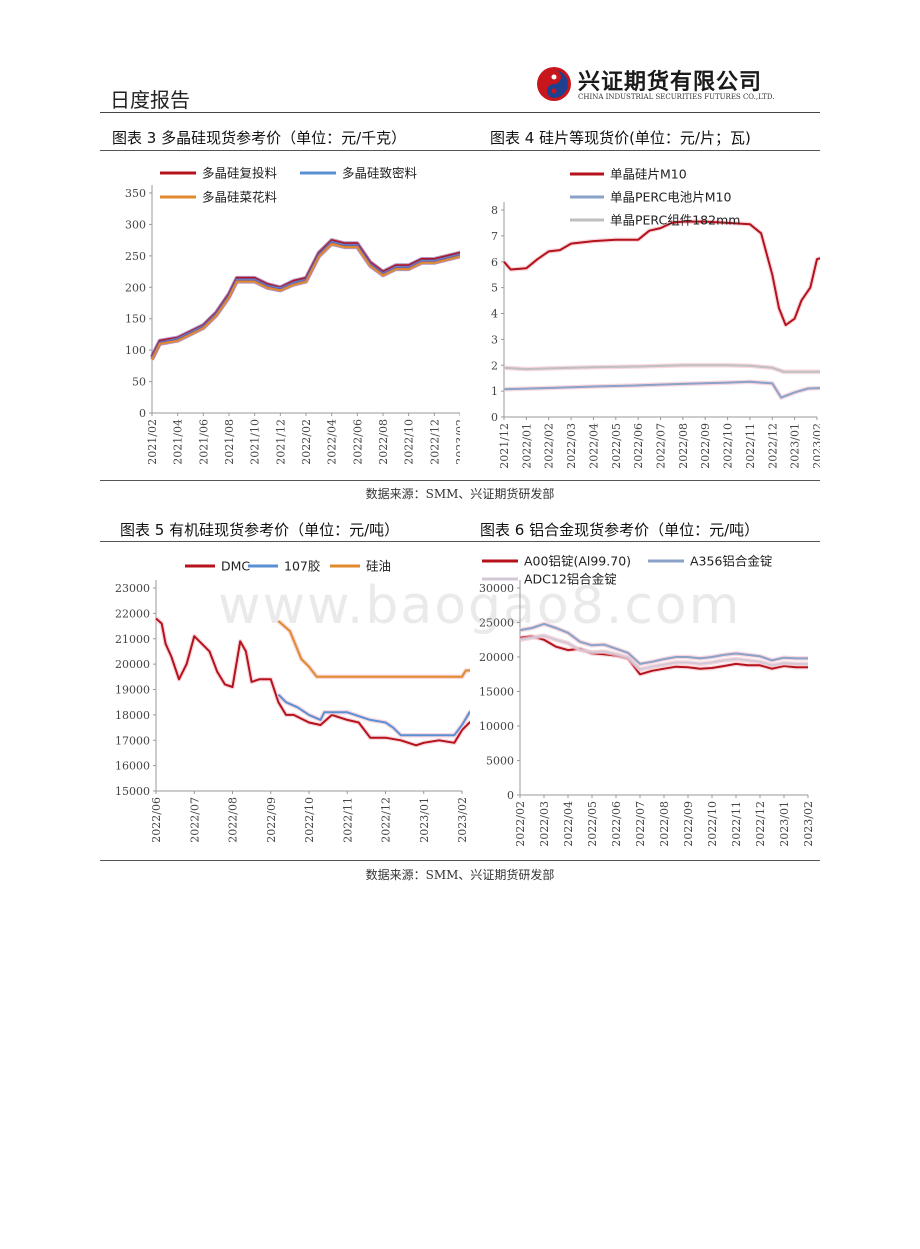 The width and height of the screenshot is (920, 1249). What do you see at coordinates (309, 820) in the screenshot?
I see `chart5-xtick-label: 2022/10` at bounding box center [309, 820].